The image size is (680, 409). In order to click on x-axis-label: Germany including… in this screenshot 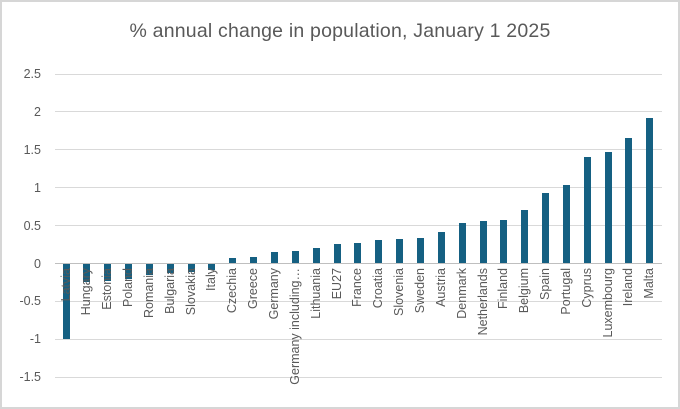, I will do `click(294, 326)`.